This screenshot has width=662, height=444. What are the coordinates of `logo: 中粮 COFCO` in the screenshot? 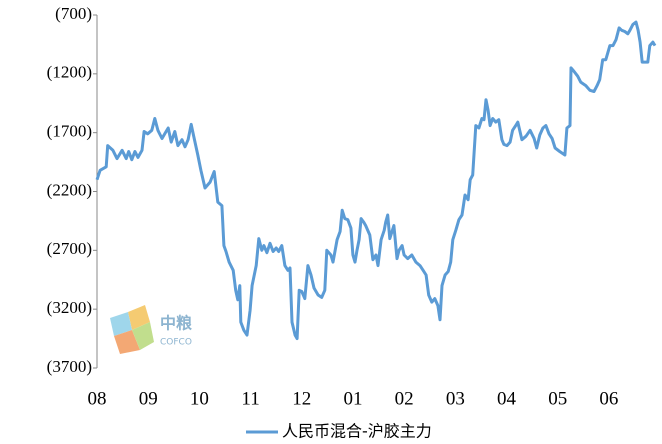 It's located at (151, 329).